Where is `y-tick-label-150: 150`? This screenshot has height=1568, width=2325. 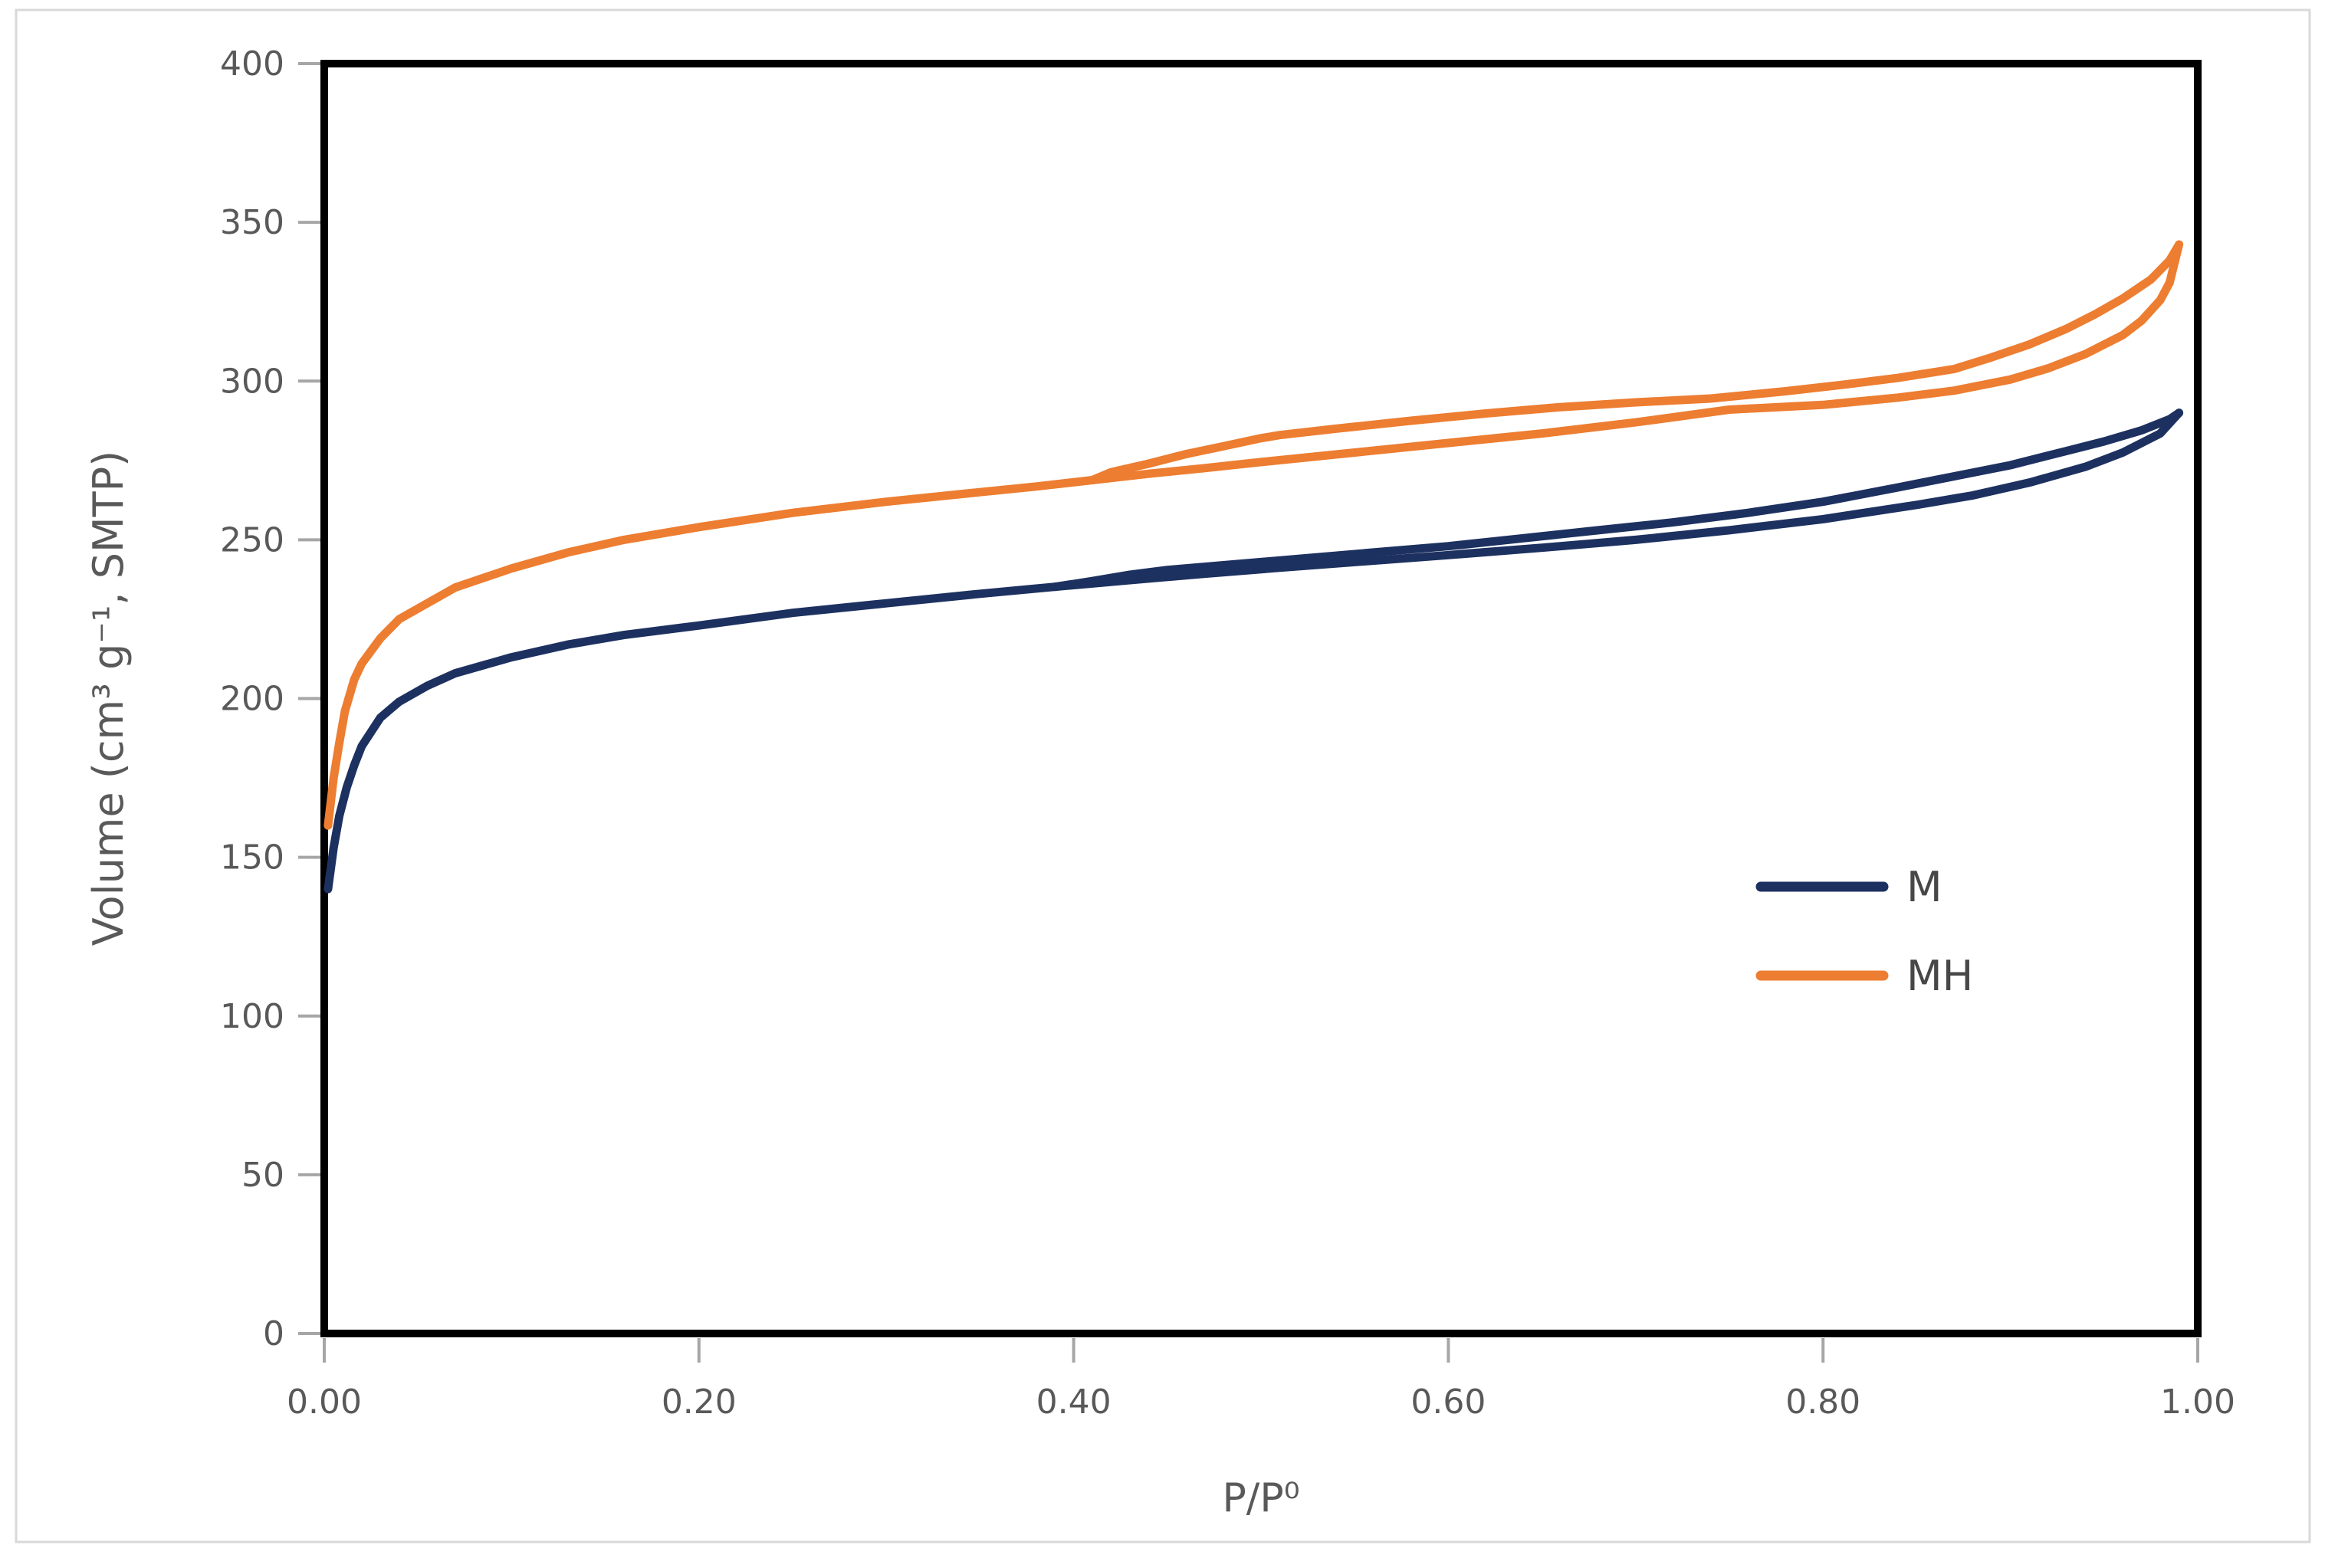 y-tick-label-150: 150 is located at coordinates (252, 857).